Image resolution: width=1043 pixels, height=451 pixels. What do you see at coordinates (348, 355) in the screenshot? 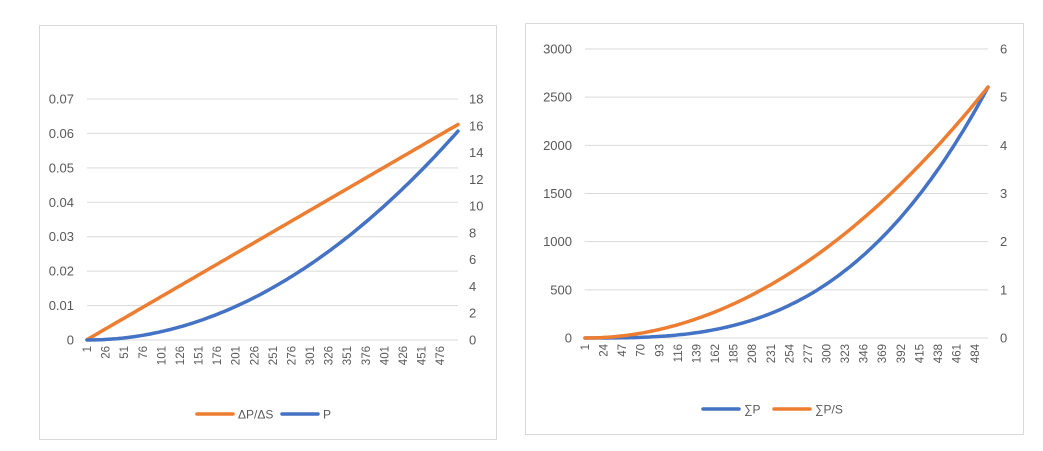
I see `x-tick-left-14: 351` at bounding box center [348, 355].